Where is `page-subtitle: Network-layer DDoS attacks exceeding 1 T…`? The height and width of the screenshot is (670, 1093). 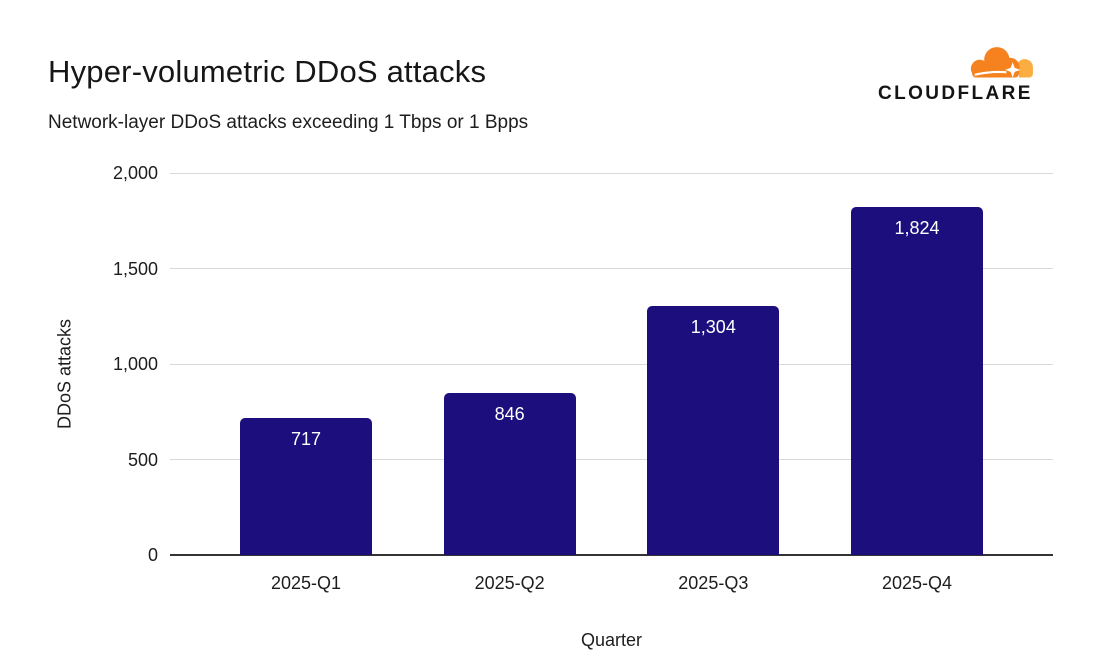
page-subtitle: Network-layer DDoS attacks exceeding 1 T… is located at coordinates (288, 122).